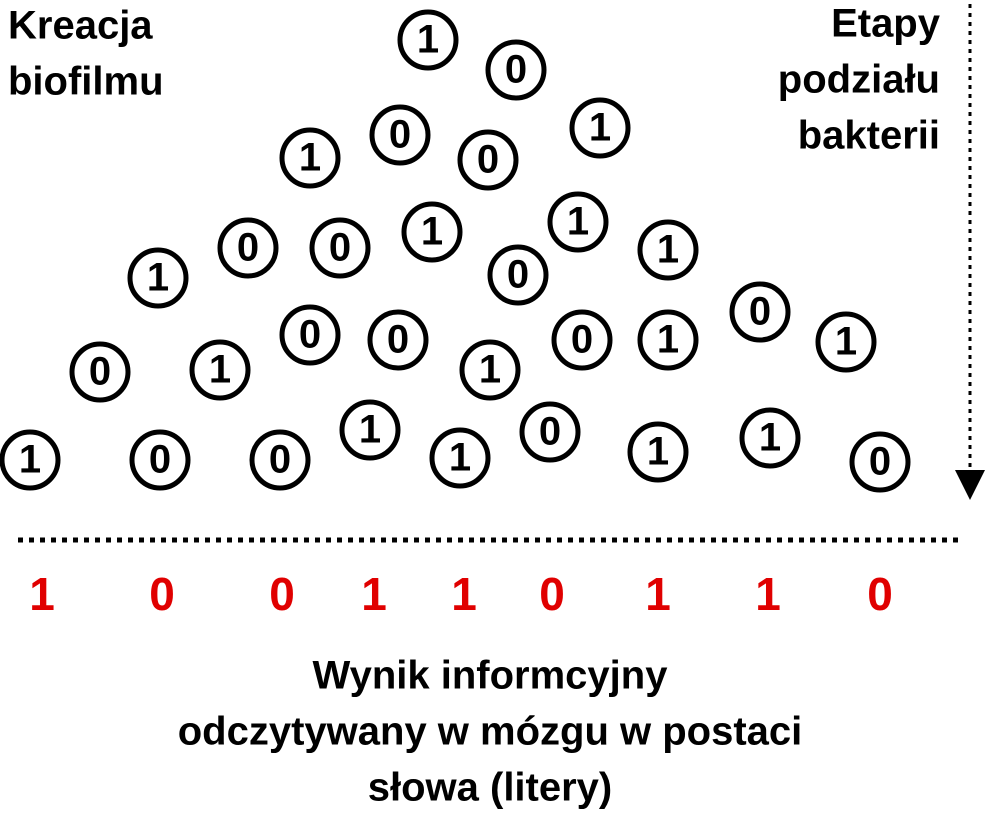  Describe the element at coordinates (86, 82) in the screenshot. I see `top-left-label: biofilmu` at that location.